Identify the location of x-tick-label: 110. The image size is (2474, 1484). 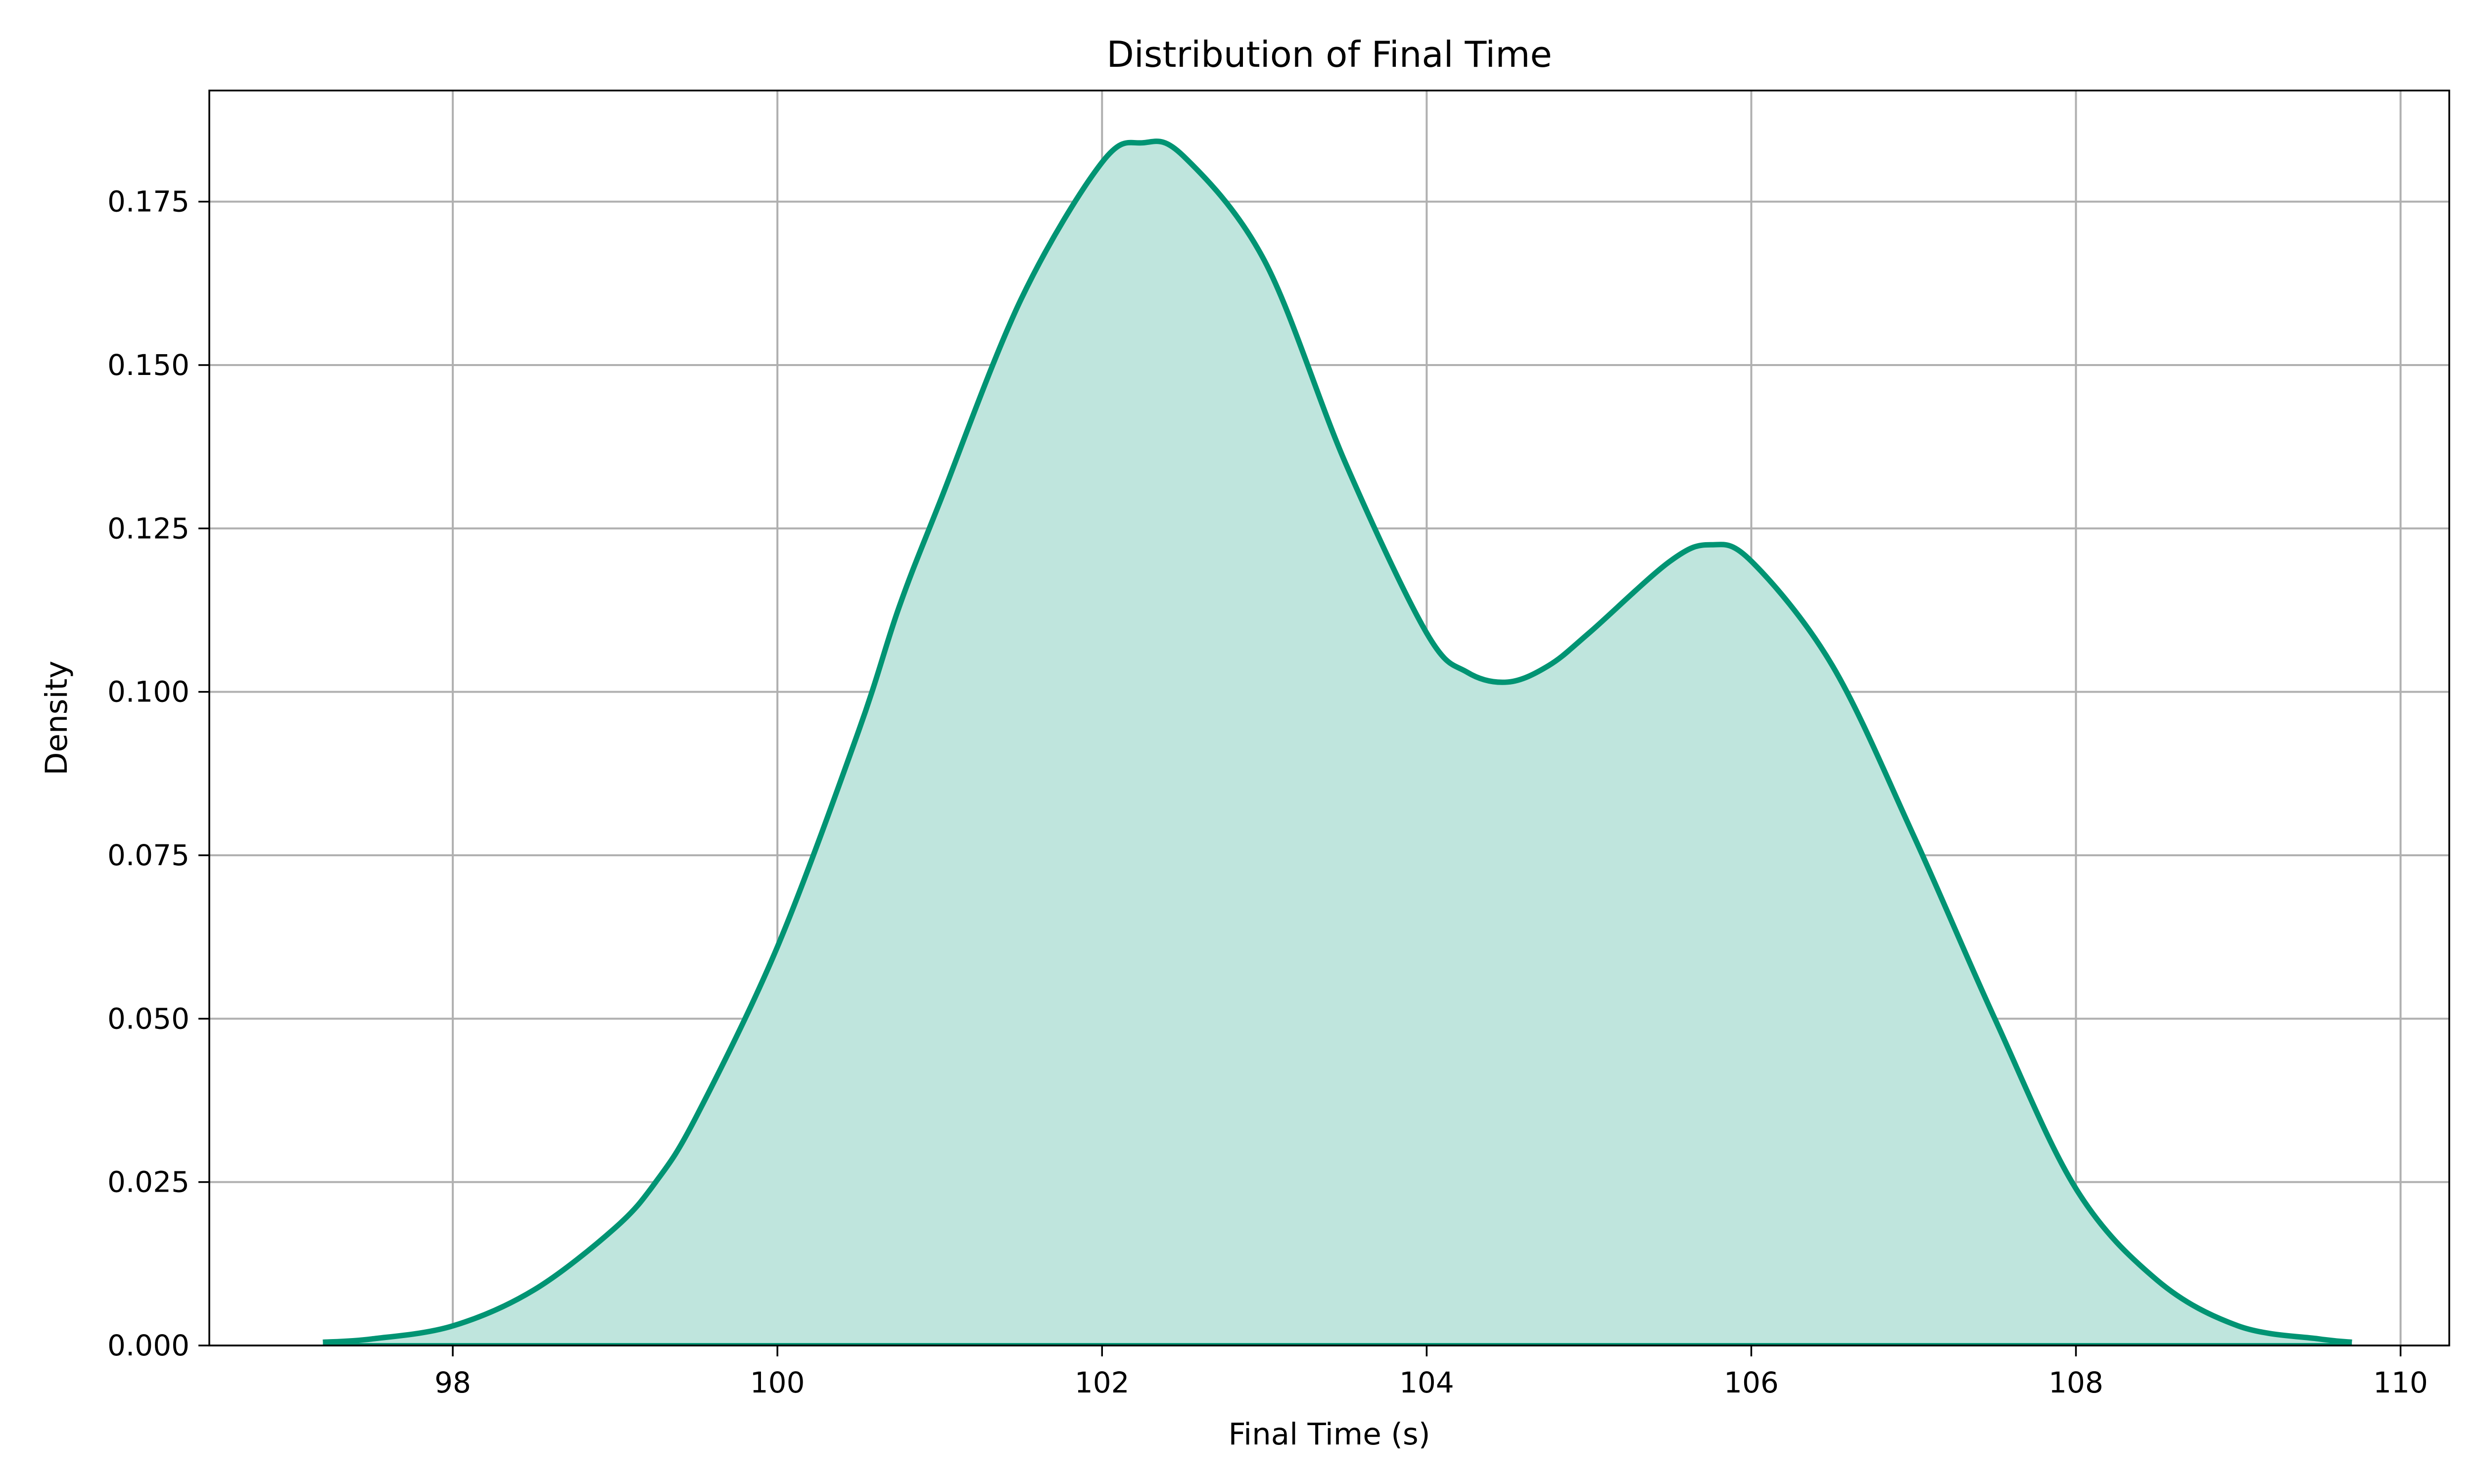
(2401, 1382).